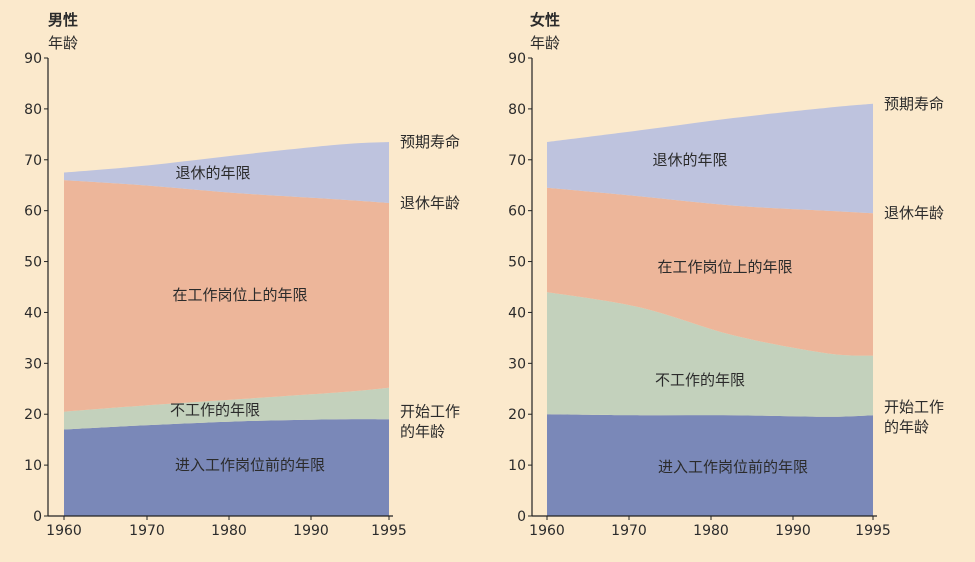 This screenshot has width=975, height=562. What do you see at coordinates (63, 20) in the screenshot?
I see `chart-title: 男性` at bounding box center [63, 20].